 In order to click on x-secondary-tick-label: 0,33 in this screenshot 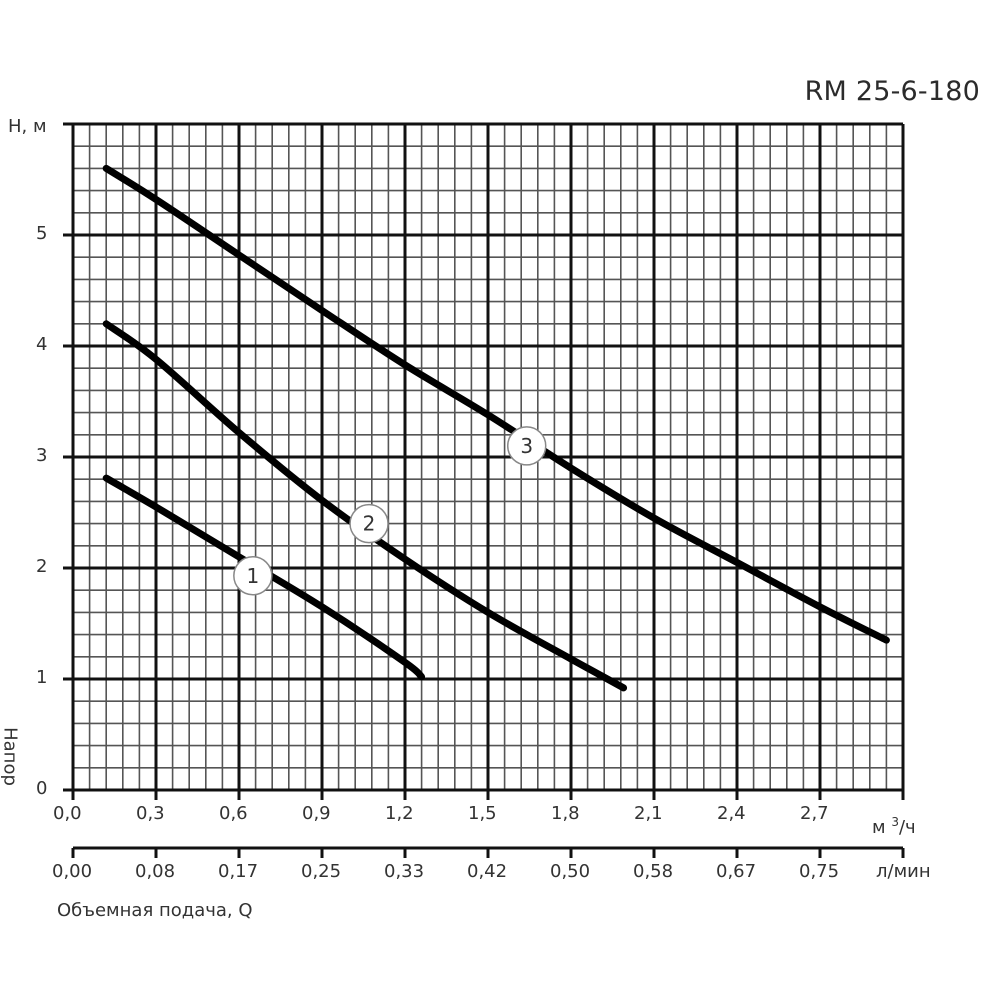, I will do `click(404, 871)`.